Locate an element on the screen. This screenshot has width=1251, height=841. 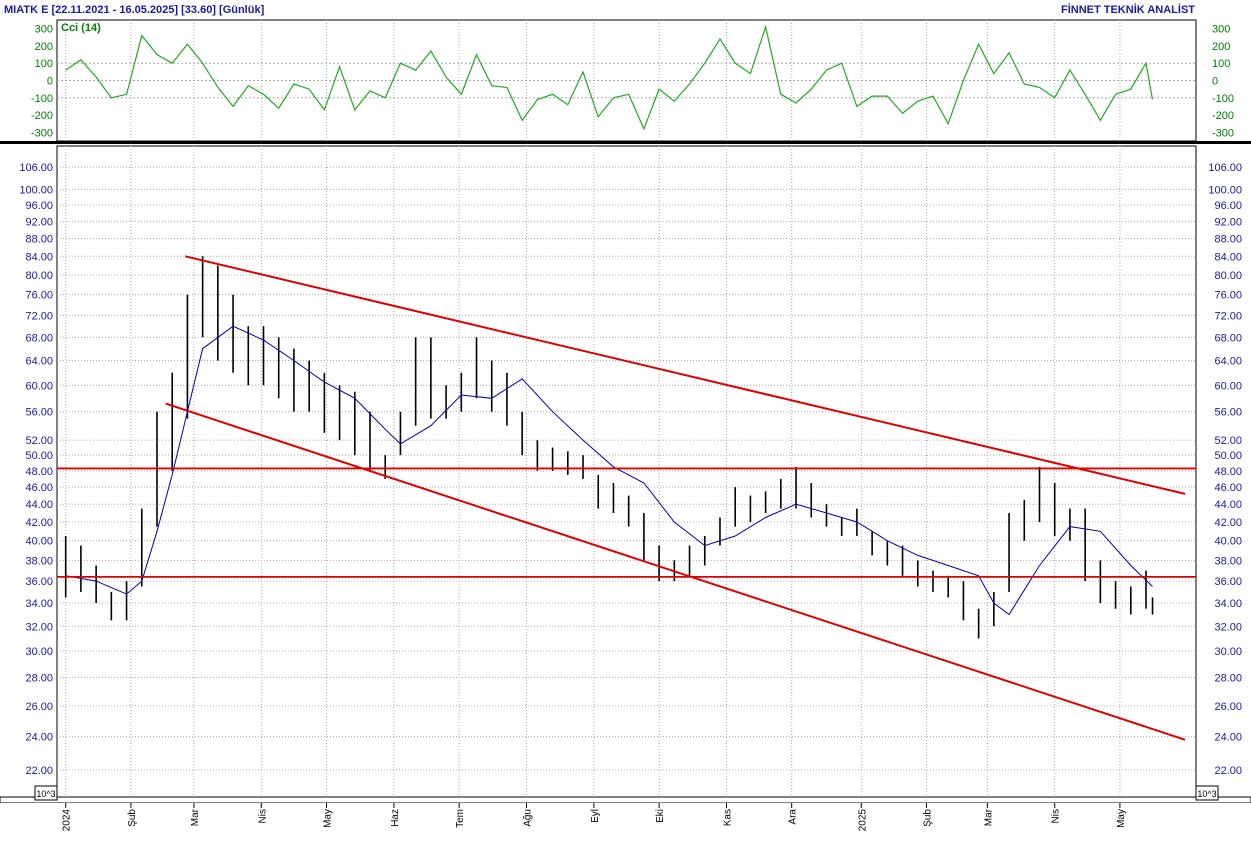
x-tick-label: 2025 is located at coordinates (862, 820).